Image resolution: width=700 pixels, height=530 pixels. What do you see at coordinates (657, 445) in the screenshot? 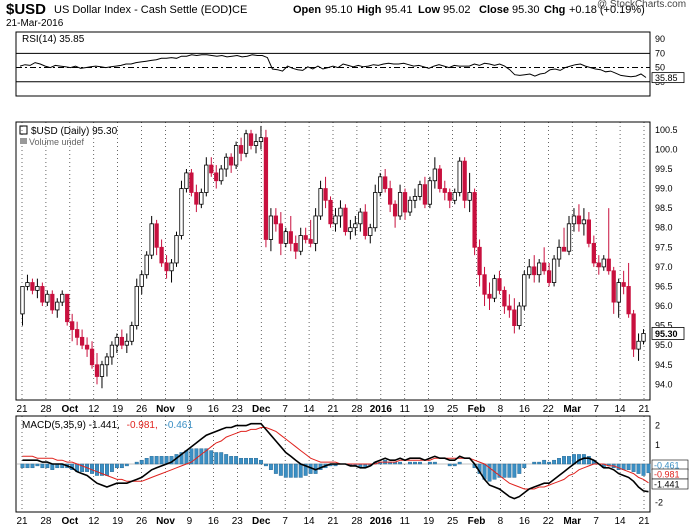
I see `macd-tick-label: 1` at bounding box center [657, 445].